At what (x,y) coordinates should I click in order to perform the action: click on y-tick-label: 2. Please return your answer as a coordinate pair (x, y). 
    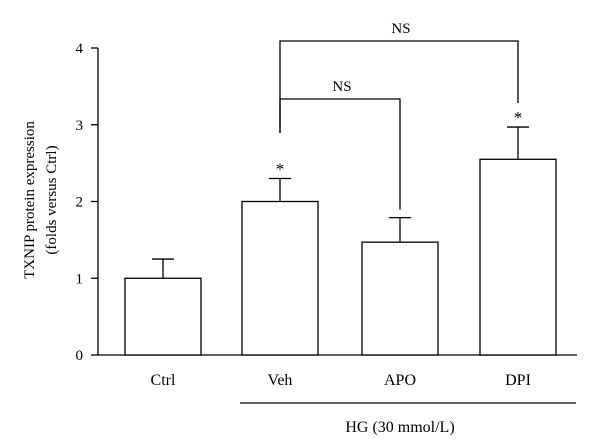
    Looking at the image, I should click on (80, 203).